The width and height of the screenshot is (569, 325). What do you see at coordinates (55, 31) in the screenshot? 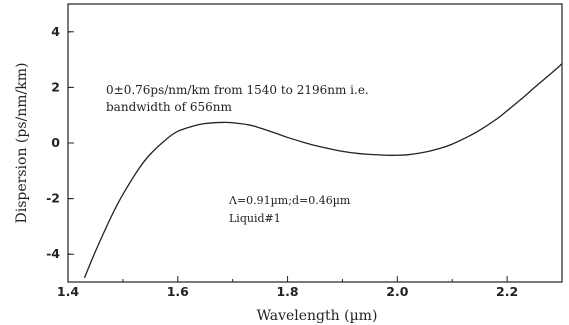
I see `y-tick-label: 4` at bounding box center [55, 31].